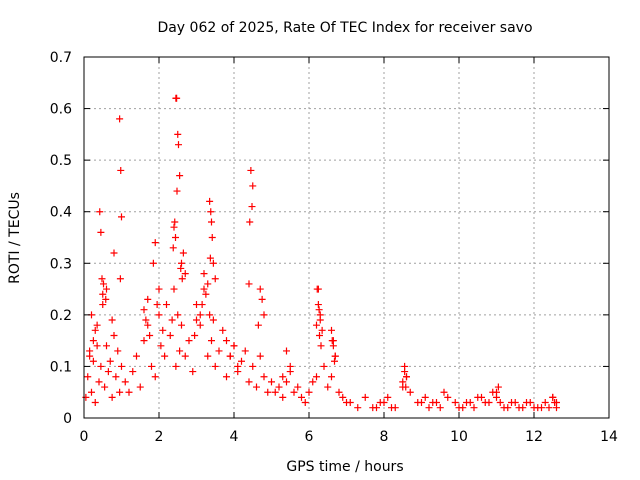  Describe the element at coordinates (344, 467) in the screenshot. I see `x-axis-label: GPS time / hours` at that location.